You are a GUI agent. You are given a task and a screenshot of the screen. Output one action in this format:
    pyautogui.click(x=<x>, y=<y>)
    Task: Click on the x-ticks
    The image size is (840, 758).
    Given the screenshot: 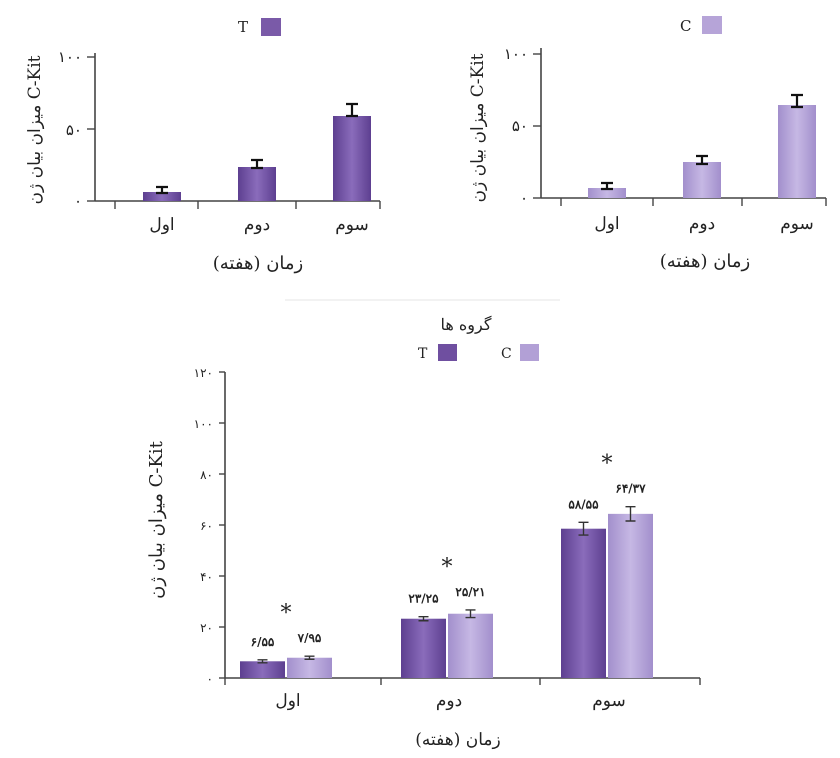 What is the action you would take?
    pyautogui.click(x=462, y=681)
    